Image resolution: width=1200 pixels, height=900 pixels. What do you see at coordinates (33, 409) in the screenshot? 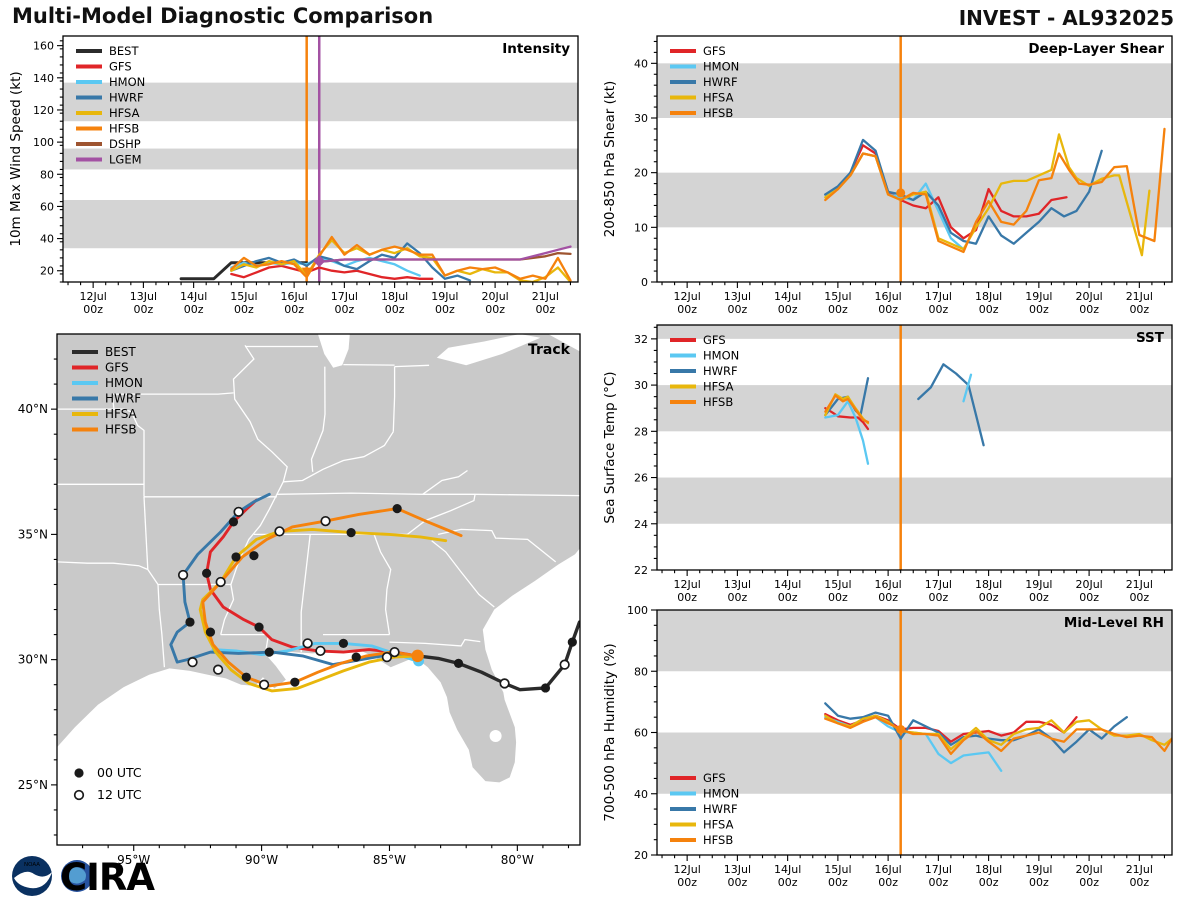
I see `map-y-tick-label: 40°N` at bounding box center [33, 409].